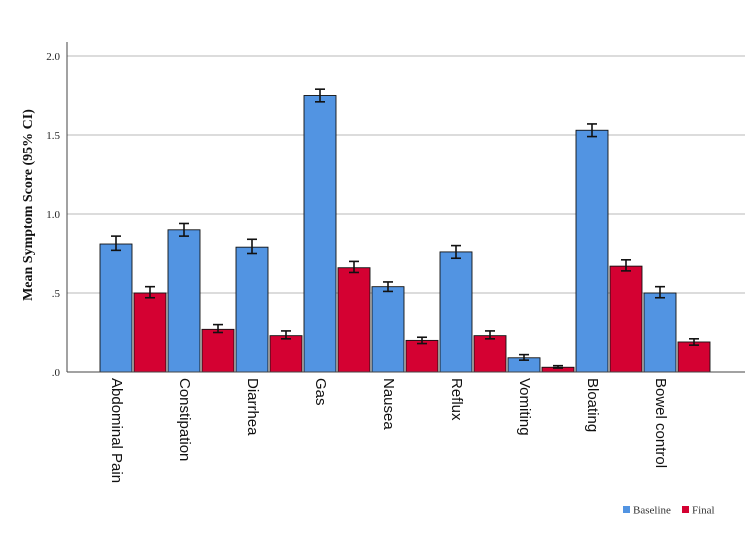 This screenshot has height=545, width=750. I want to click on y-axis-label: Mean Symptom Score (95% CI), so click(28, 205).